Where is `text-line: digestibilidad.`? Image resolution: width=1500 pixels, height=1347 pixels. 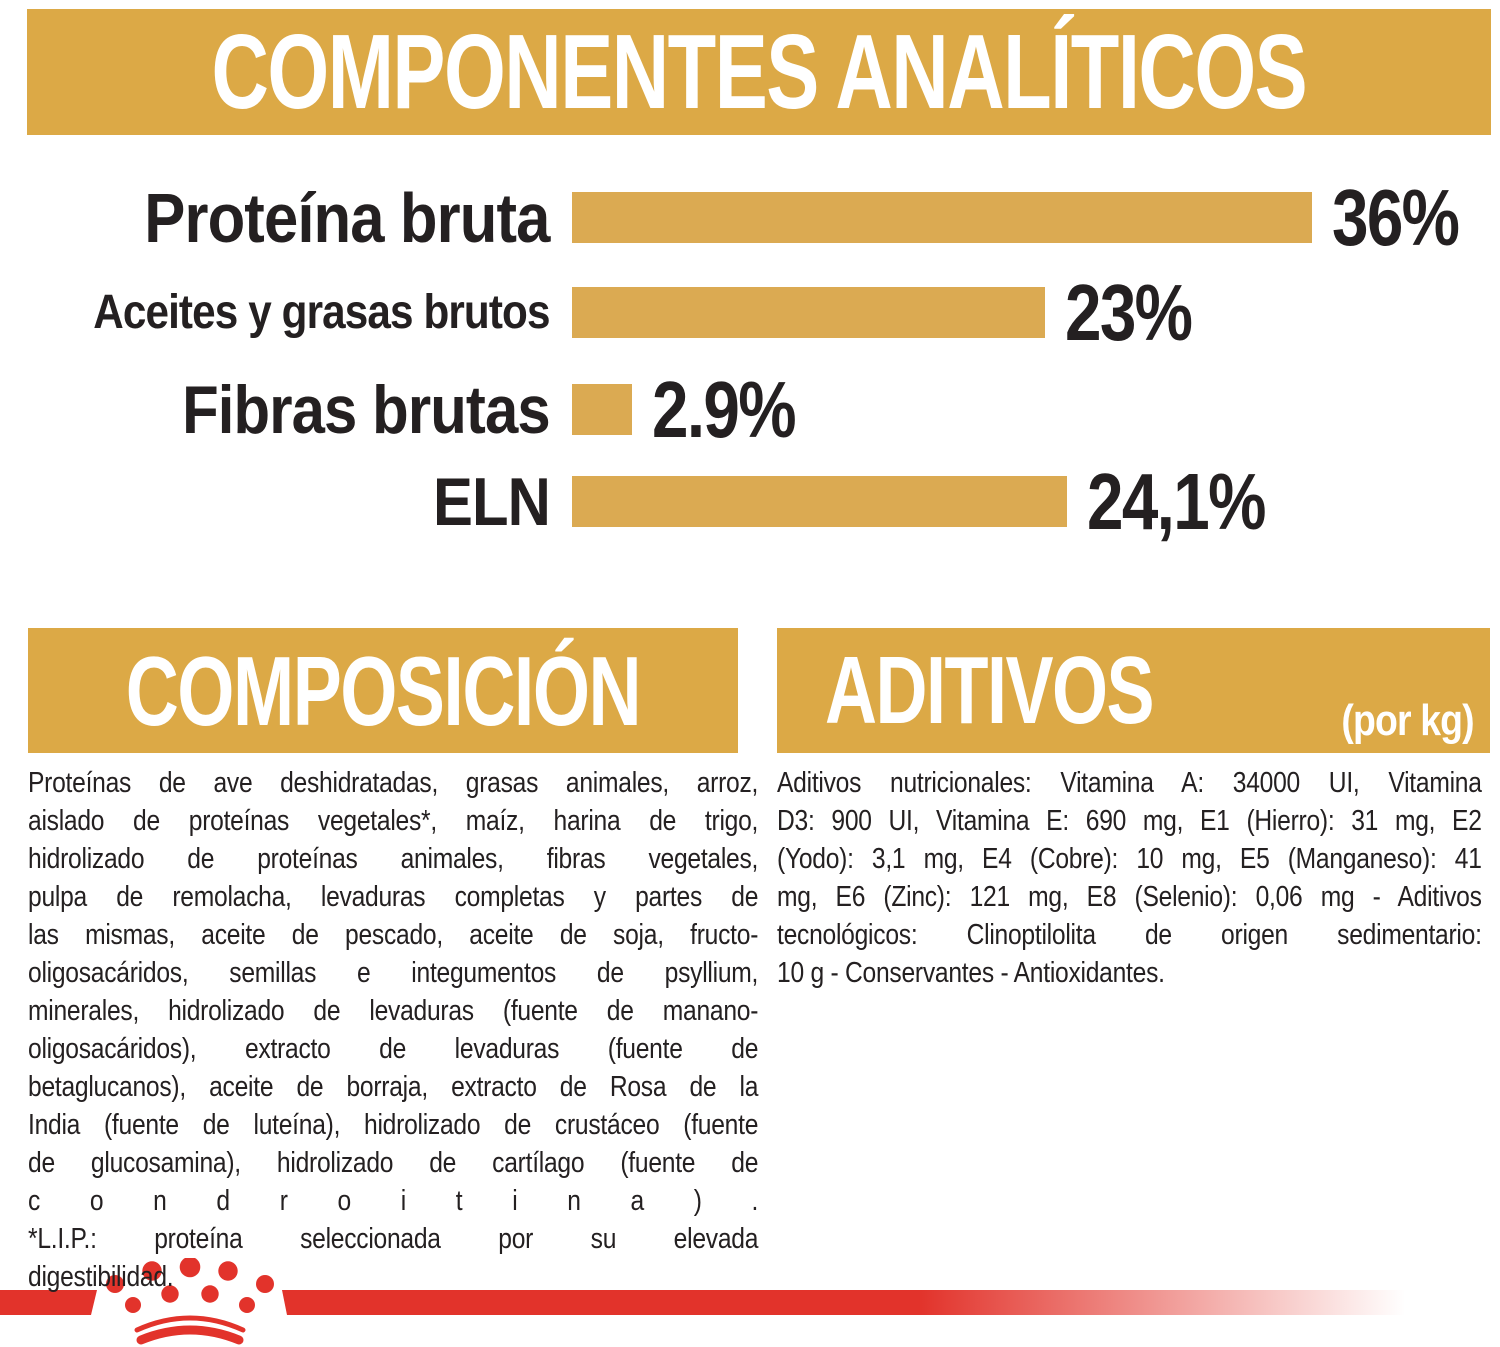
text-line: digestibilidad. is located at coordinates (101, 1277).